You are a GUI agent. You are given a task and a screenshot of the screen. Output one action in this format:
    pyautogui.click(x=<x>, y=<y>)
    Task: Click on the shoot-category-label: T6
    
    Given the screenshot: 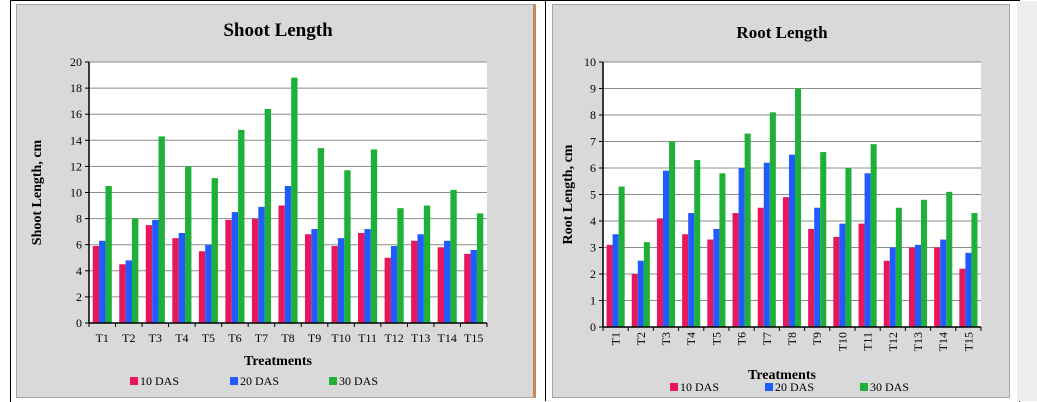 What is the action you would take?
    pyautogui.click(x=234, y=338)
    